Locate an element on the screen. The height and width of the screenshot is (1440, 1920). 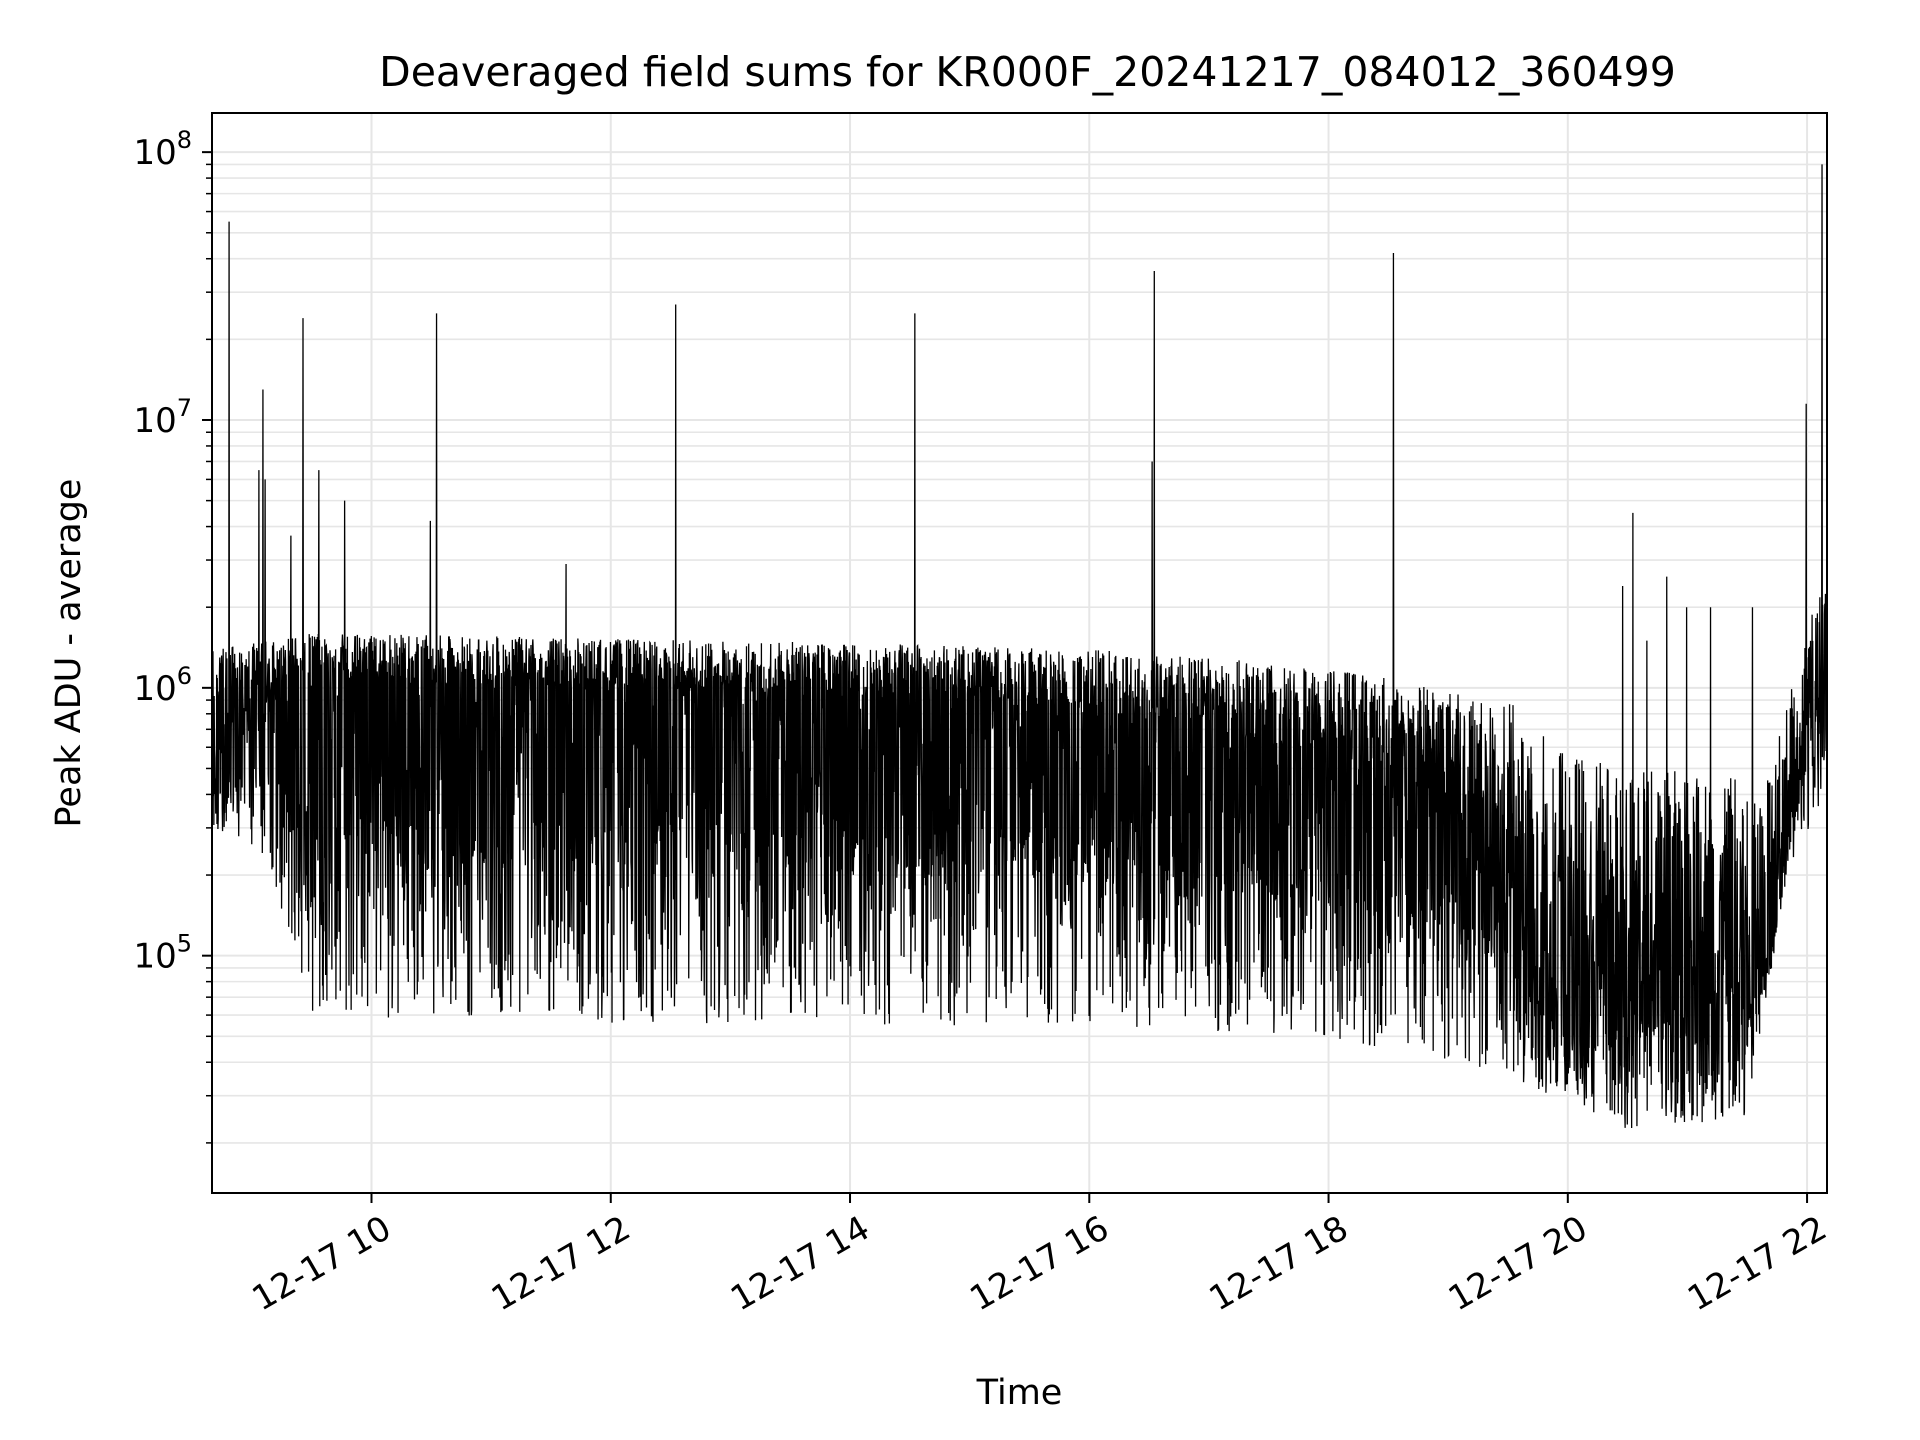
y-axis-label: Peak ADU - average is located at coordinates (69, 653).